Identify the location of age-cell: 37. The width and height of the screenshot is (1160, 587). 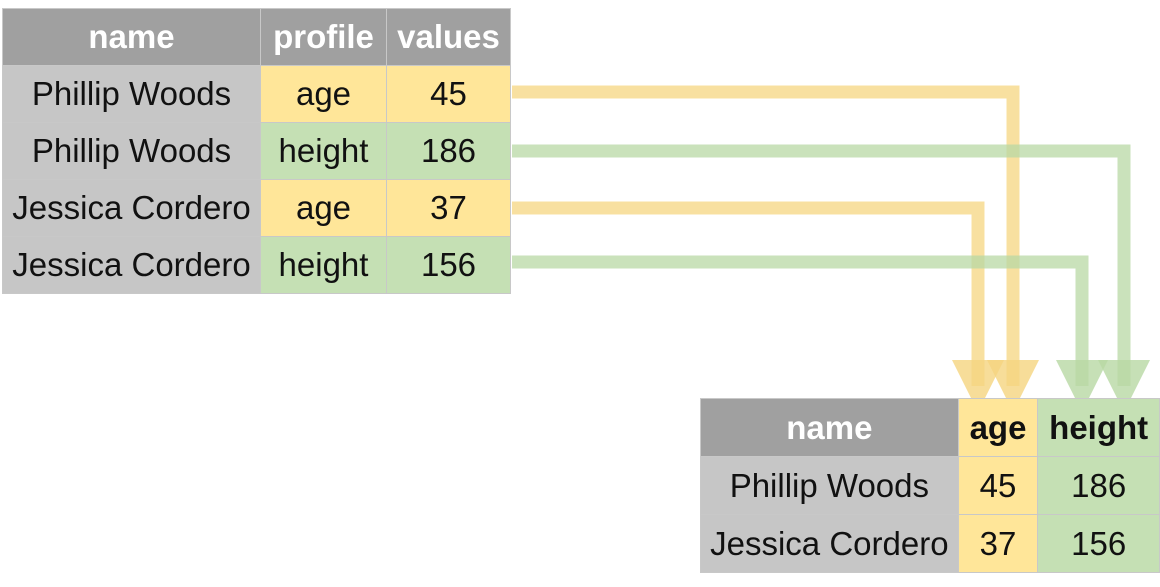
(998, 543).